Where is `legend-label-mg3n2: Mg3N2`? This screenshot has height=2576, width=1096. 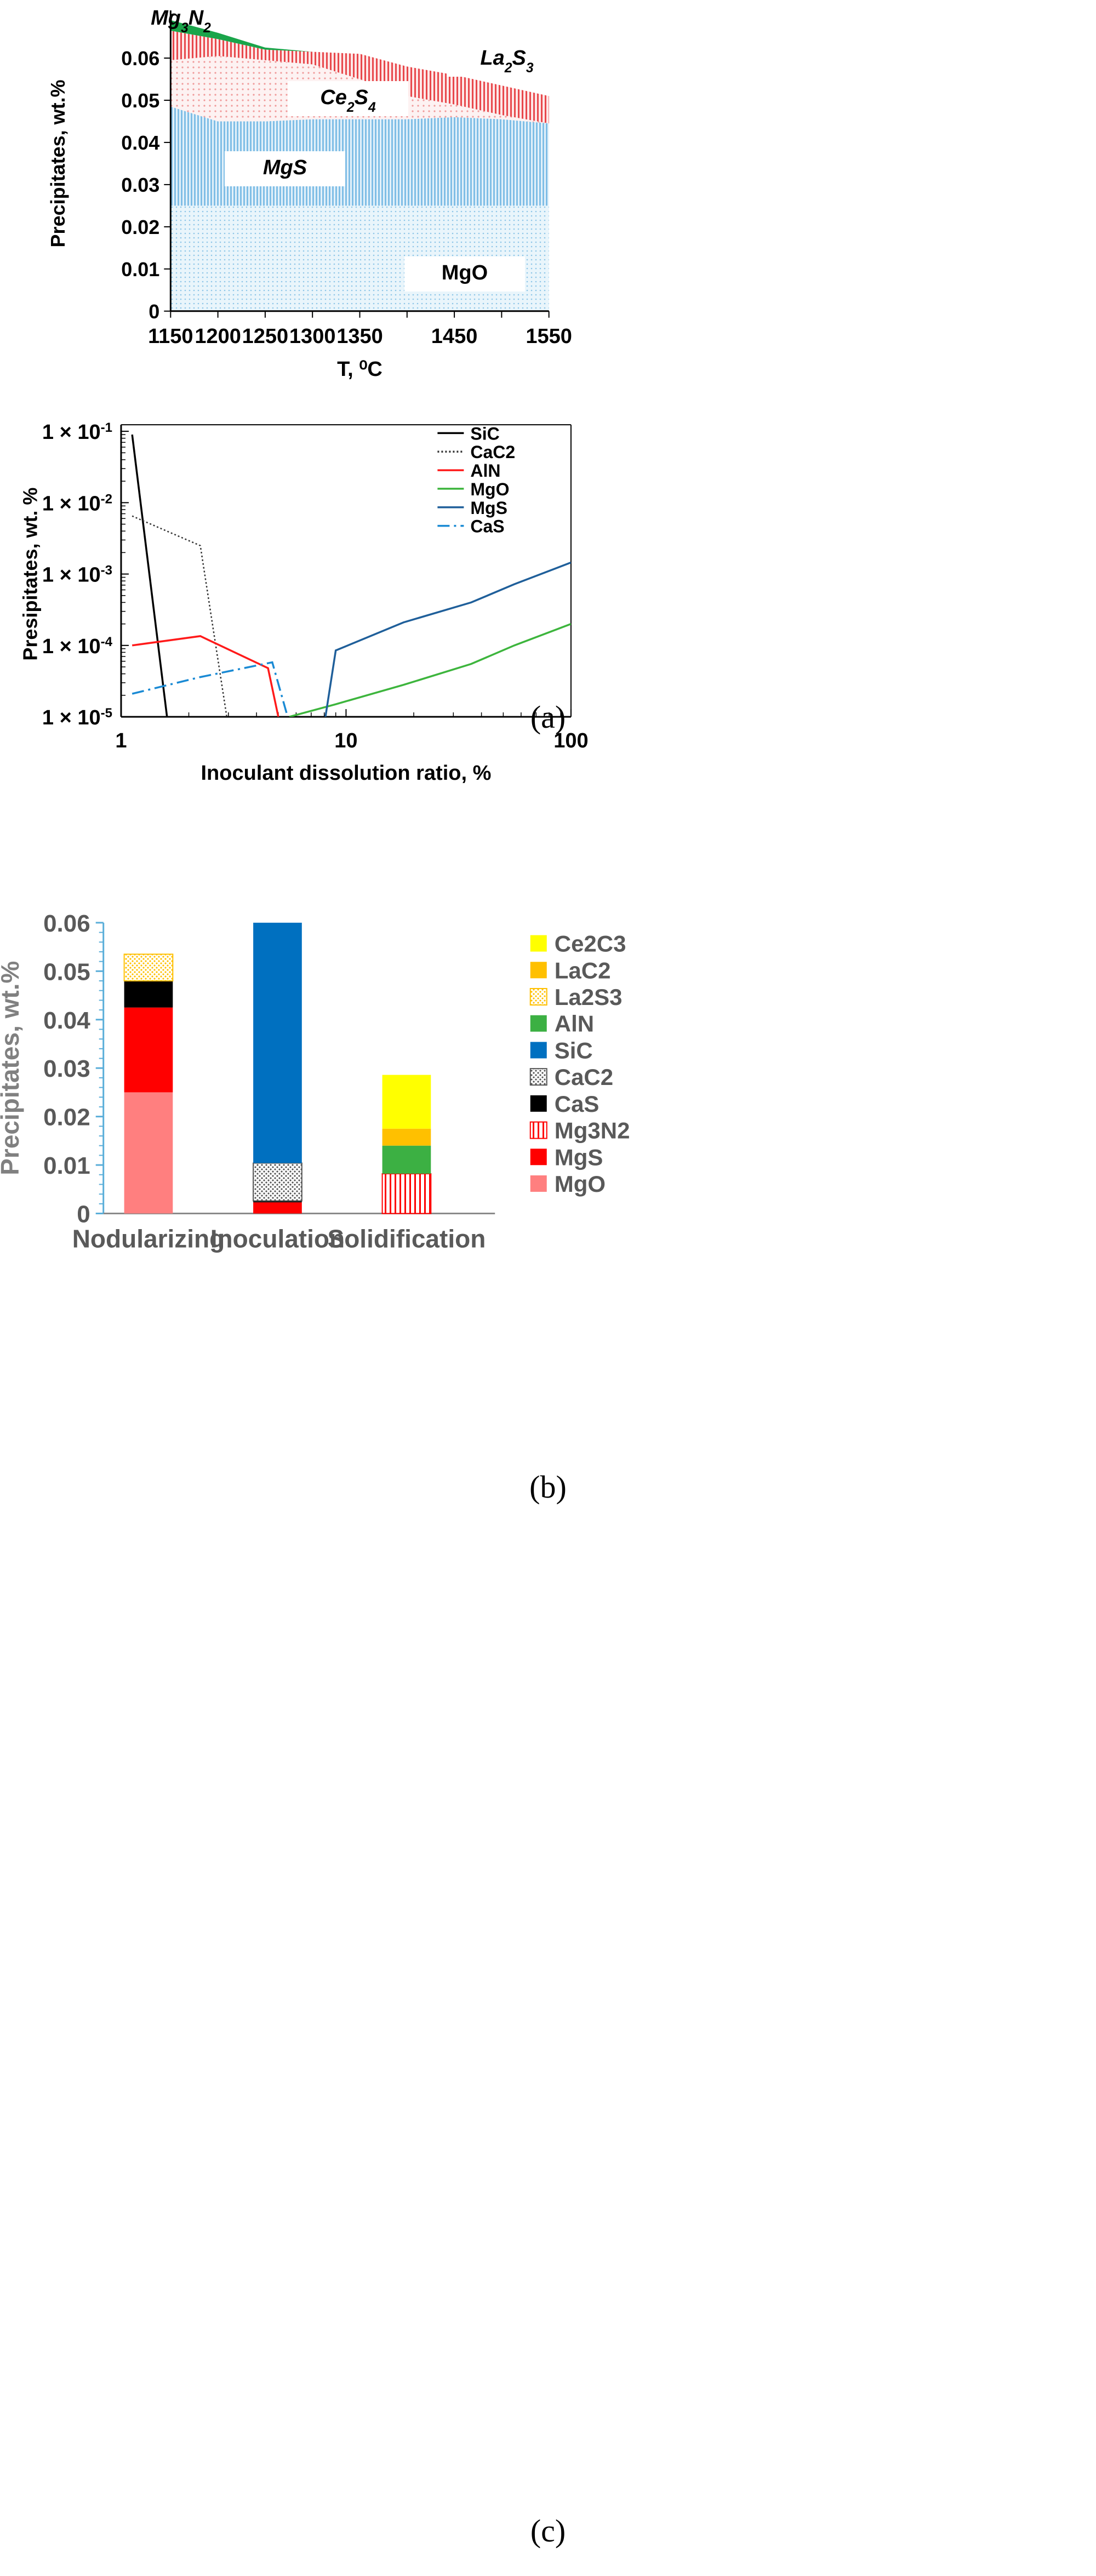
legend-label-mg3n2: Mg3N2 is located at coordinates (593, 1131).